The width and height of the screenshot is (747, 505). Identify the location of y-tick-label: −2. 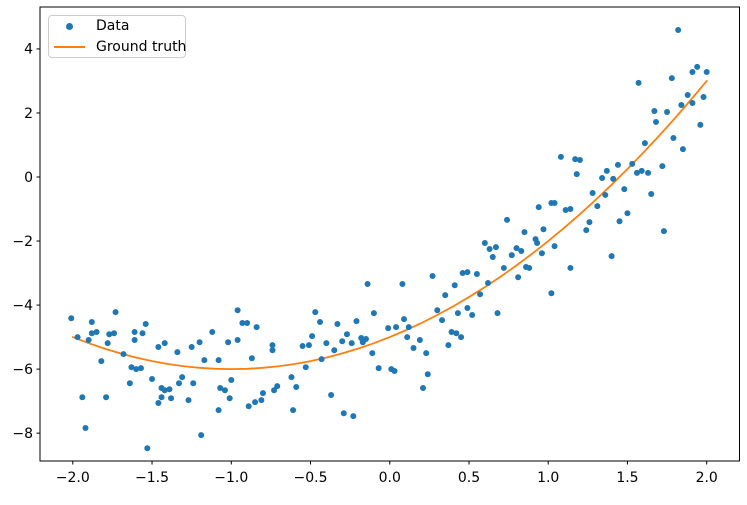
(22, 242).